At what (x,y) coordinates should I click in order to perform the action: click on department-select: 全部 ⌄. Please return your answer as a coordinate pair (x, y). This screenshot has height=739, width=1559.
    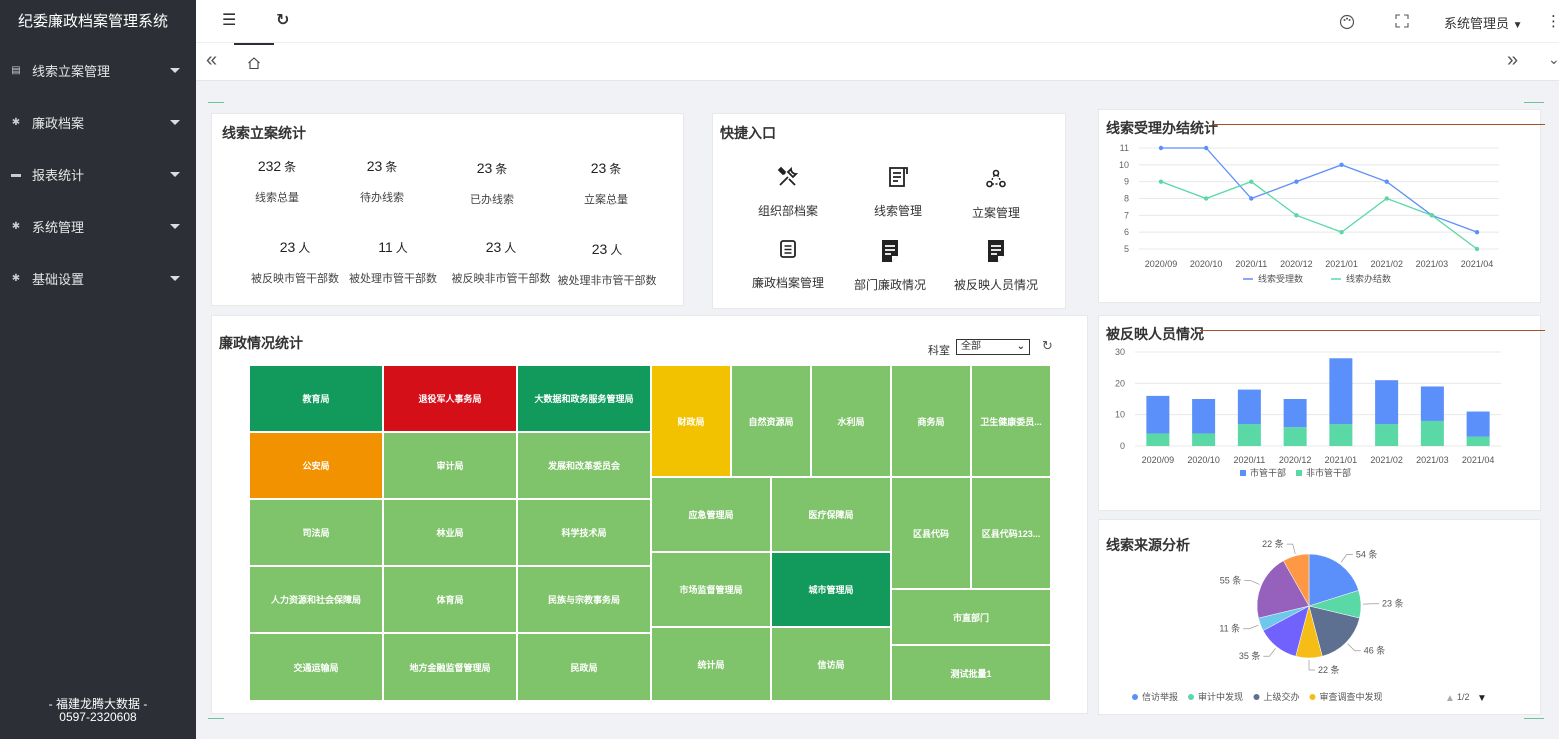
    Looking at the image, I should click on (993, 347).